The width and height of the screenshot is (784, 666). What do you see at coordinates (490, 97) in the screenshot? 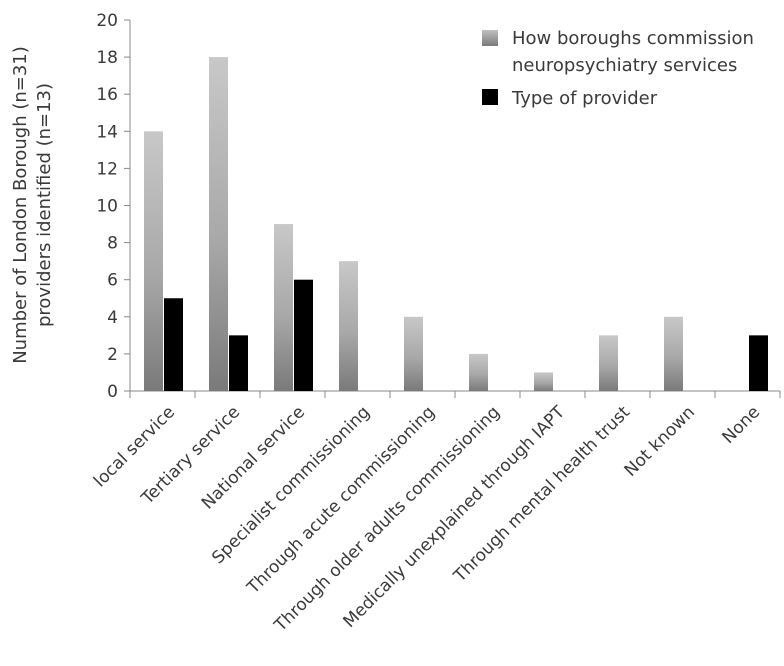
I see `legend-swatch-provider` at bounding box center [490, 97].